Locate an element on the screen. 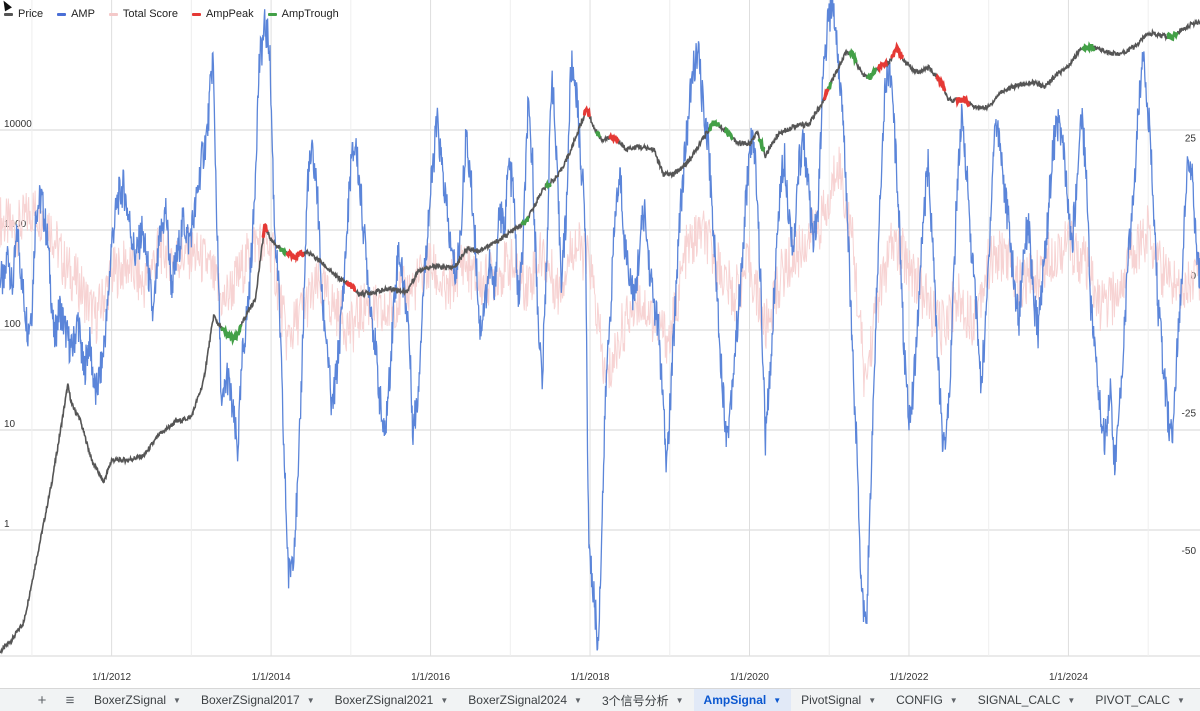  chart-legend: Price AMP Total Score AmpPeak AmpTrough is located at coordinates (171, 14).